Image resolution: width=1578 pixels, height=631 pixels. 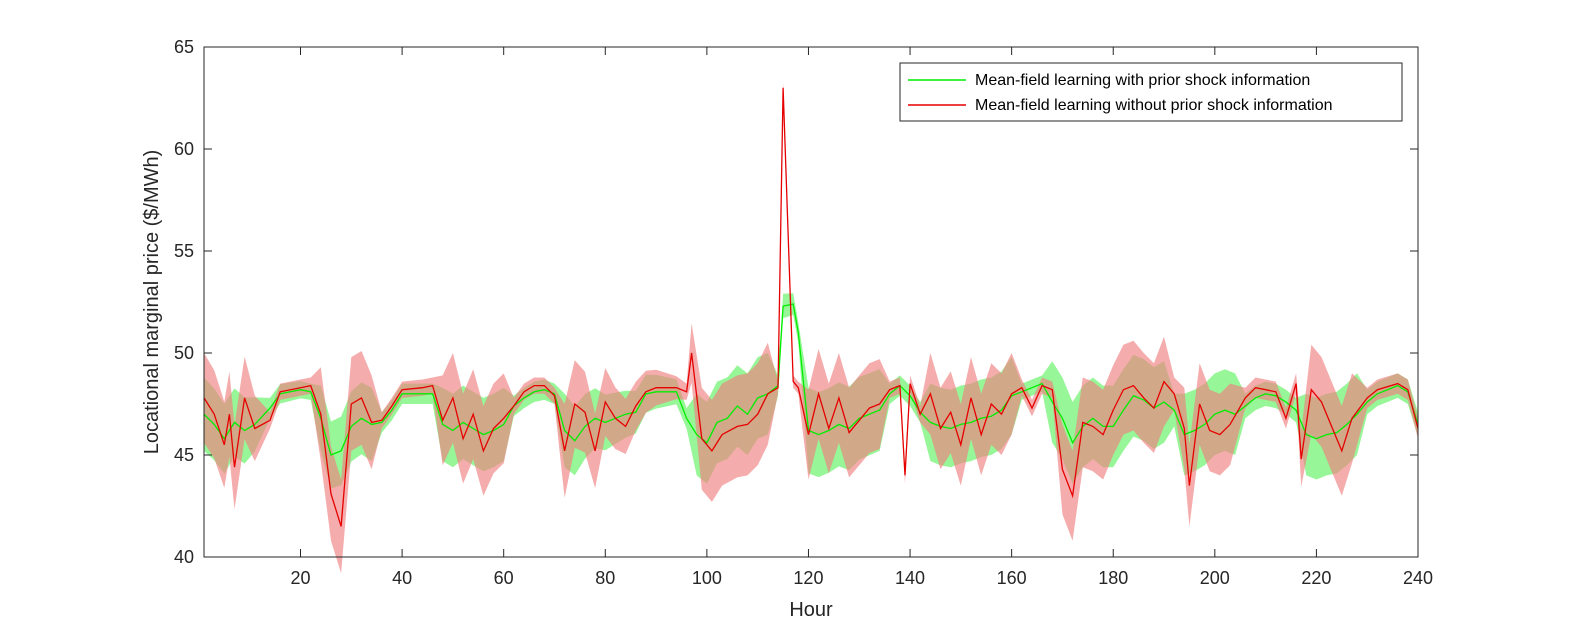 What do you see at coordinates (707, 578) in the screenshot?
I see `x-tick-label: 100` at bounding box center [707, 578].